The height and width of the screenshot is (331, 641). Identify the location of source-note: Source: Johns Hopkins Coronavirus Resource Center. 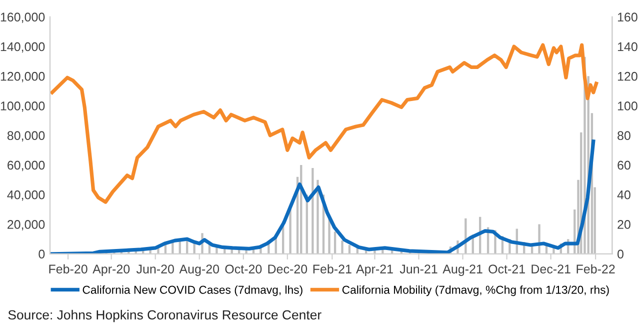
(165, 316).